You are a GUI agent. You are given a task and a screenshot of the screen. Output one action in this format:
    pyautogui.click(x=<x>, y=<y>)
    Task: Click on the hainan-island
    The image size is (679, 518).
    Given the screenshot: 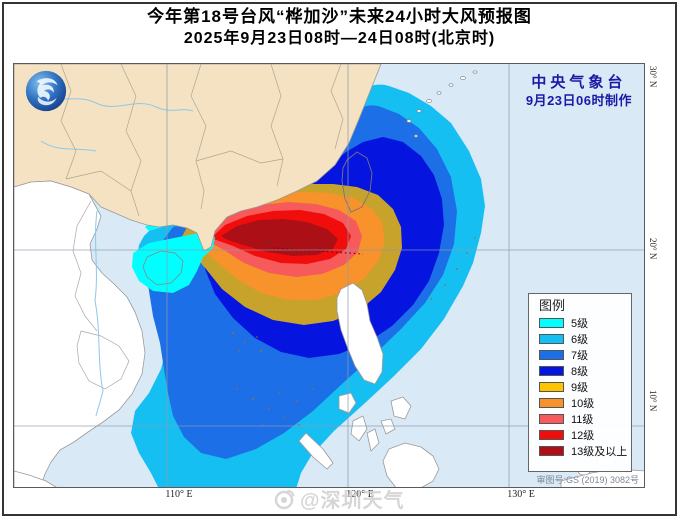 What is the action you would take?
    pyautogui.click(x=163, y=268)
    